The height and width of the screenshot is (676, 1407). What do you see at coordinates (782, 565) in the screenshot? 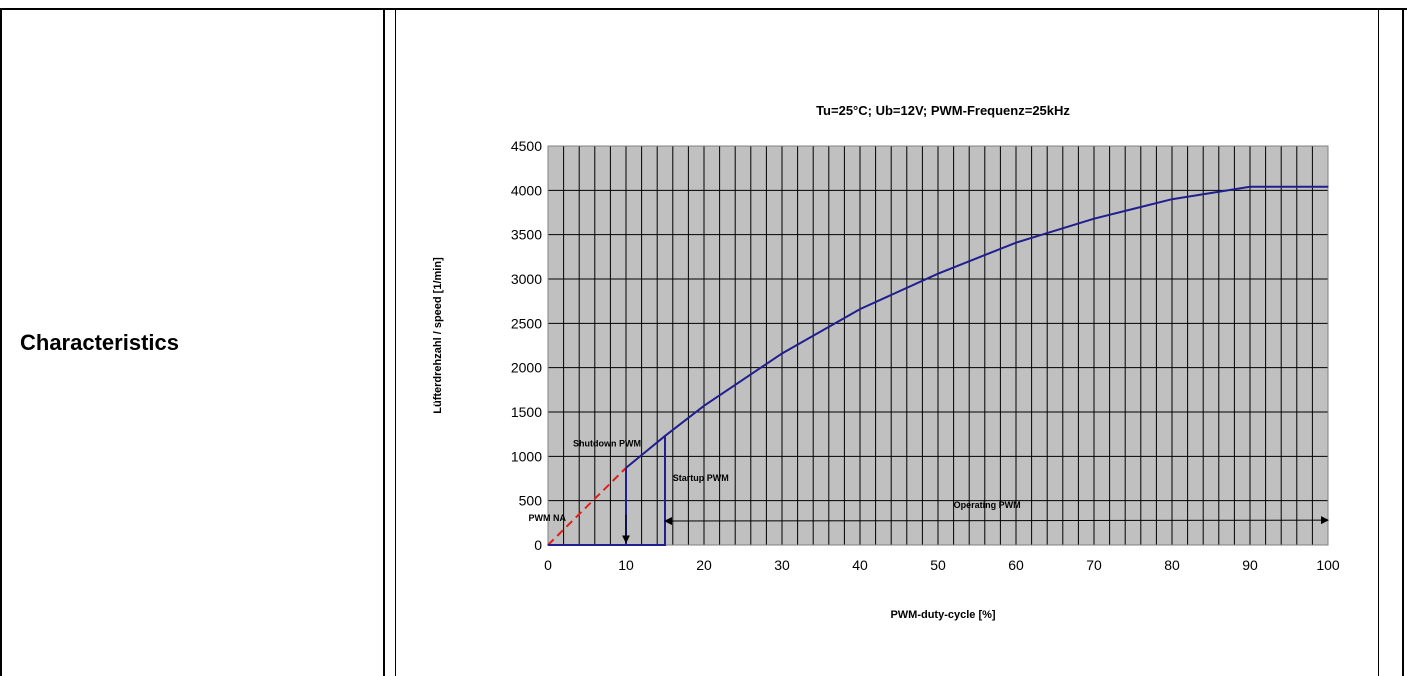
I see `x-tick-label: 30` at bounding box center [782, 565].